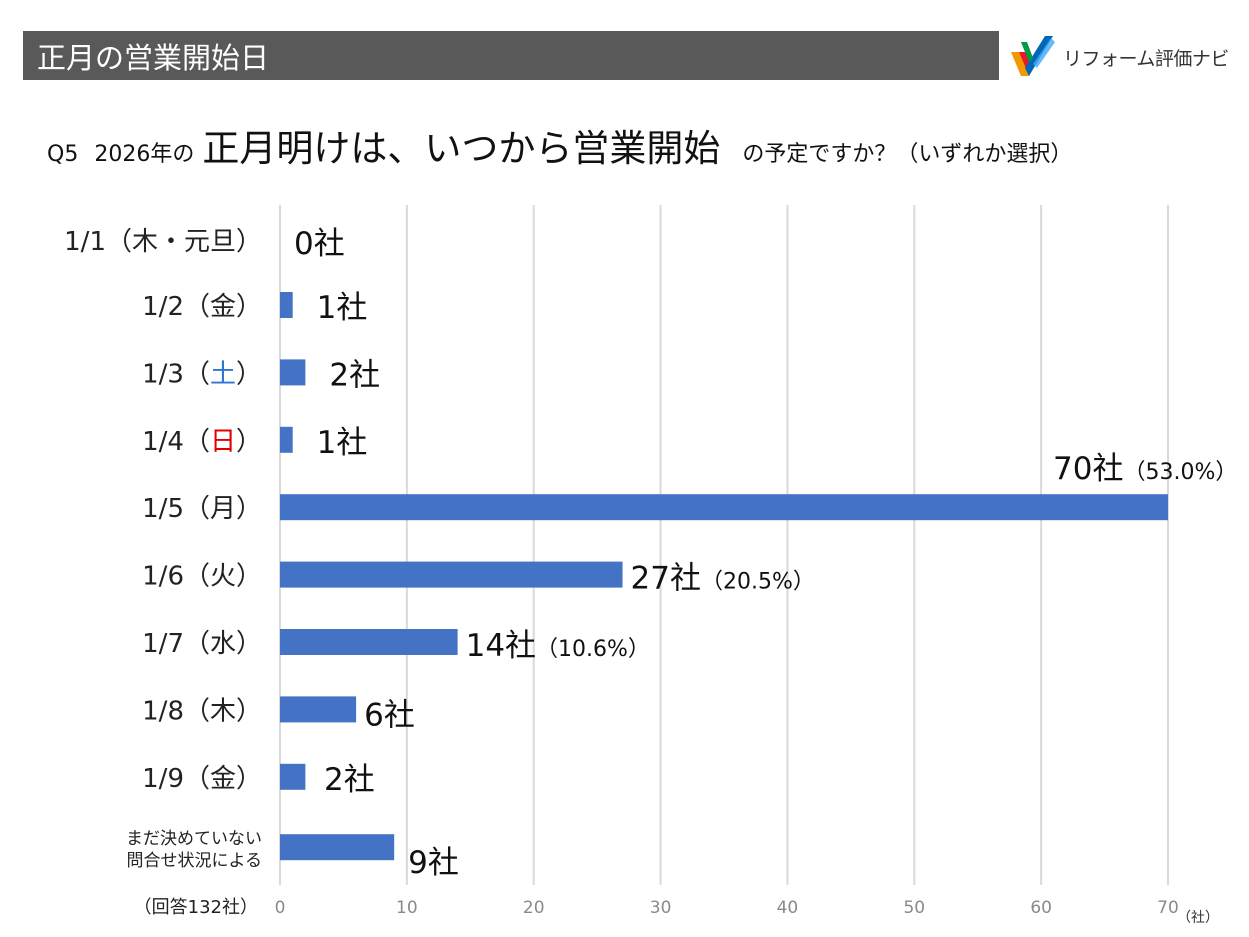 Image resolution: width=1249 pixels, height=937 pixels. I want to click on brand-logo: リフォーム評価ナビ, so click(1121, 56).